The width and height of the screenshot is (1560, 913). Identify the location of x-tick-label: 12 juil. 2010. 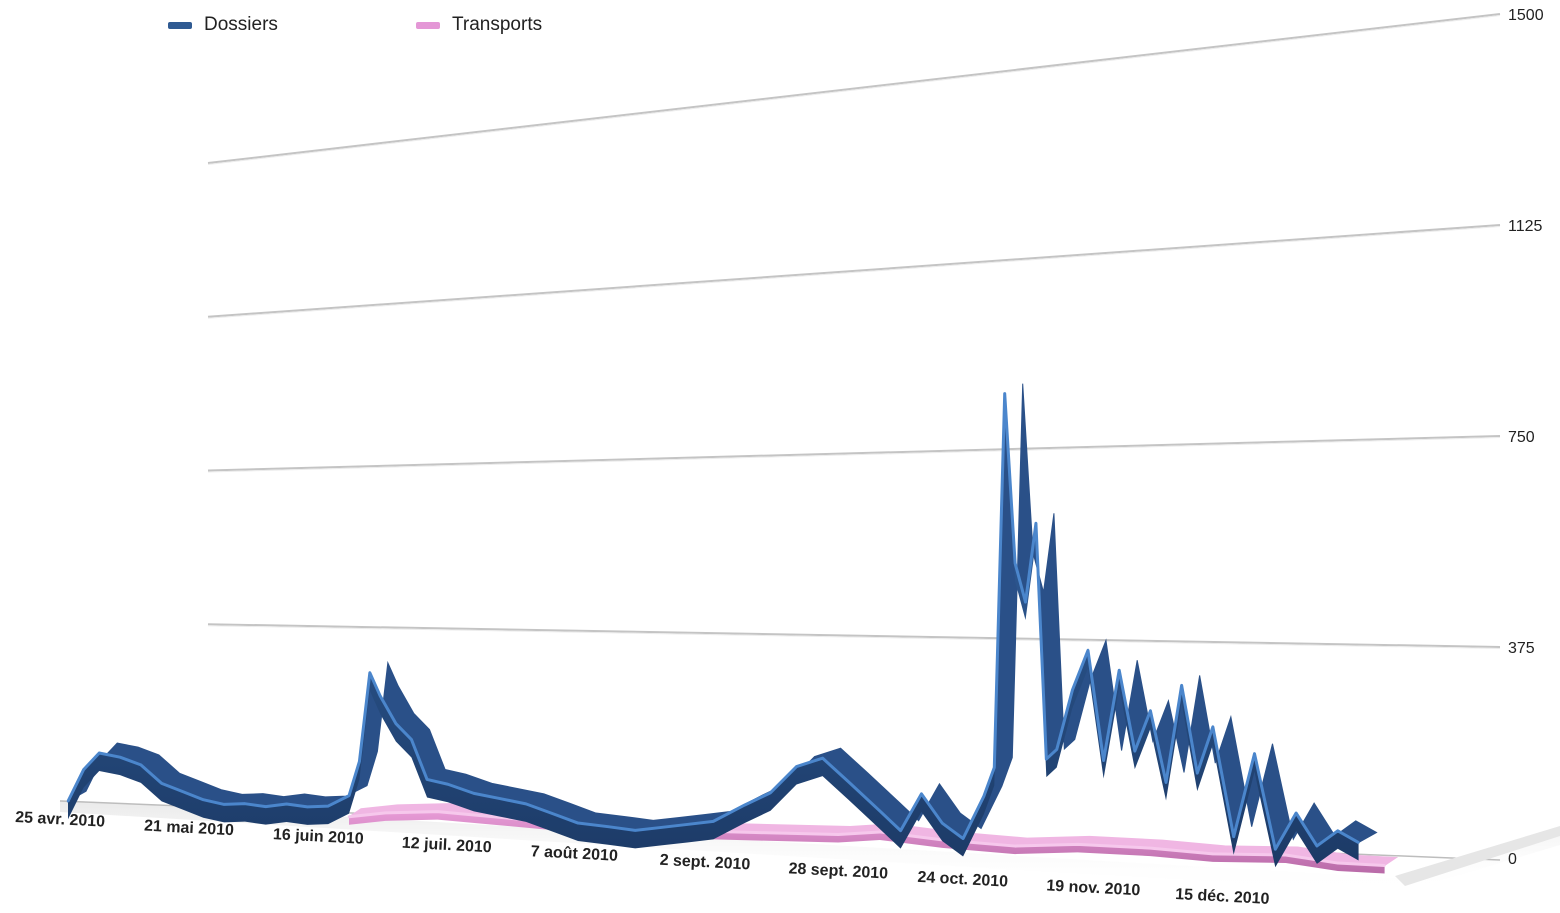
(446, 846).